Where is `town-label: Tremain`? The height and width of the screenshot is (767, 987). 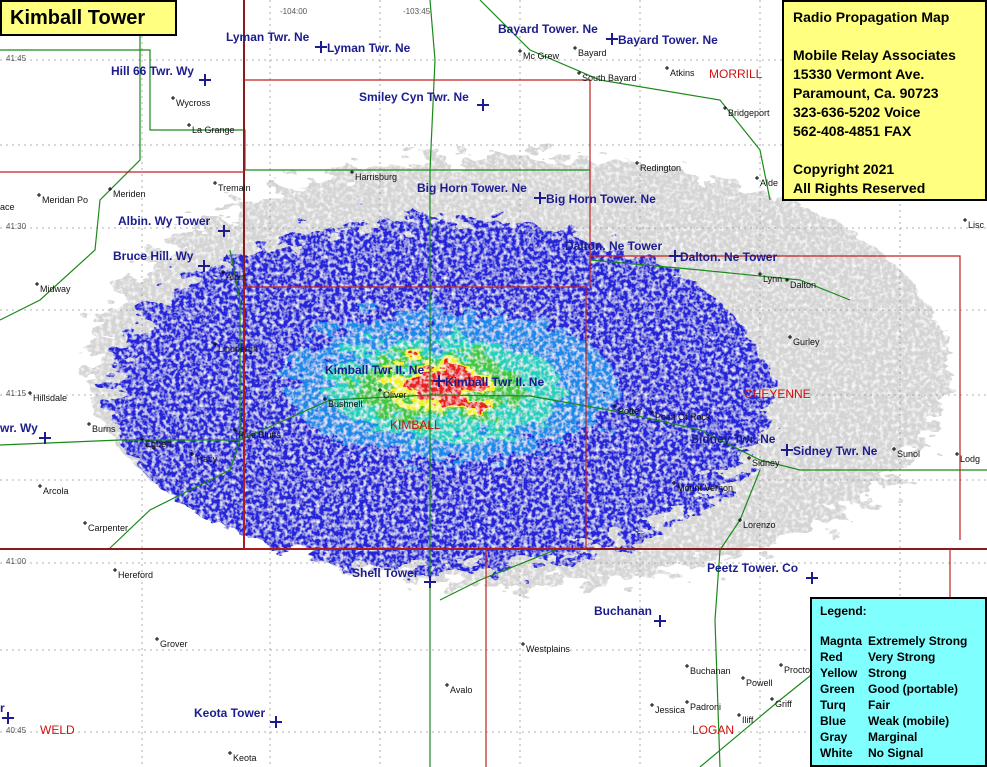
town-label: Tremain is located at coordinates (234, 188).